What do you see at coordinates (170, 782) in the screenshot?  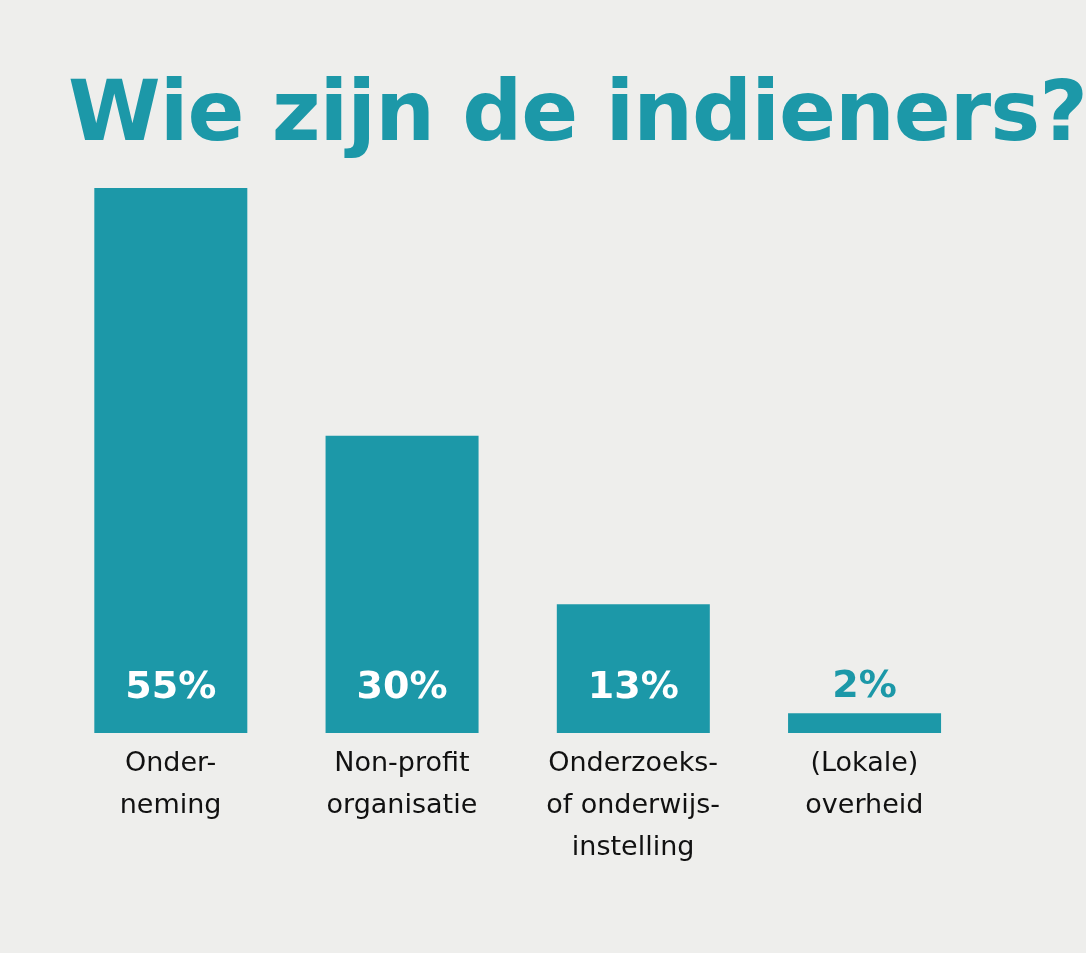 I see `x-tick-label: Onder- neming` at bounding box center [170, 782].